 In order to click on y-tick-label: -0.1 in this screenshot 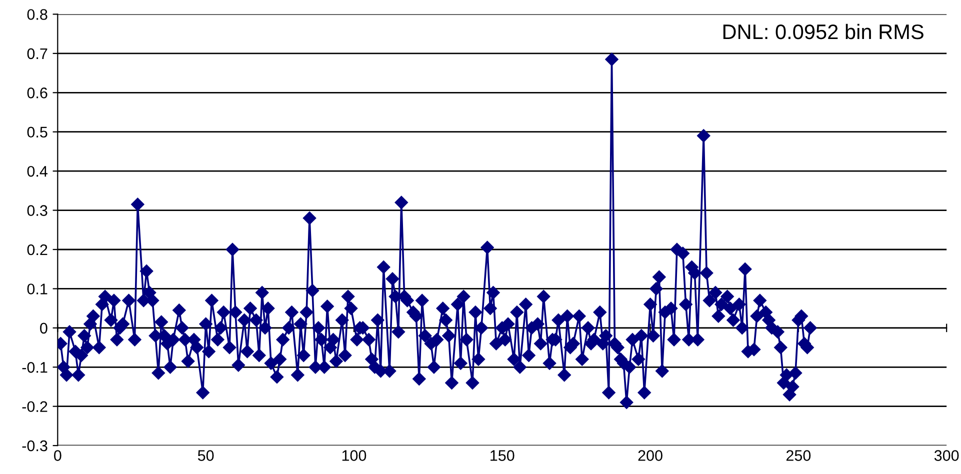, I will do `click(35, 367)`.